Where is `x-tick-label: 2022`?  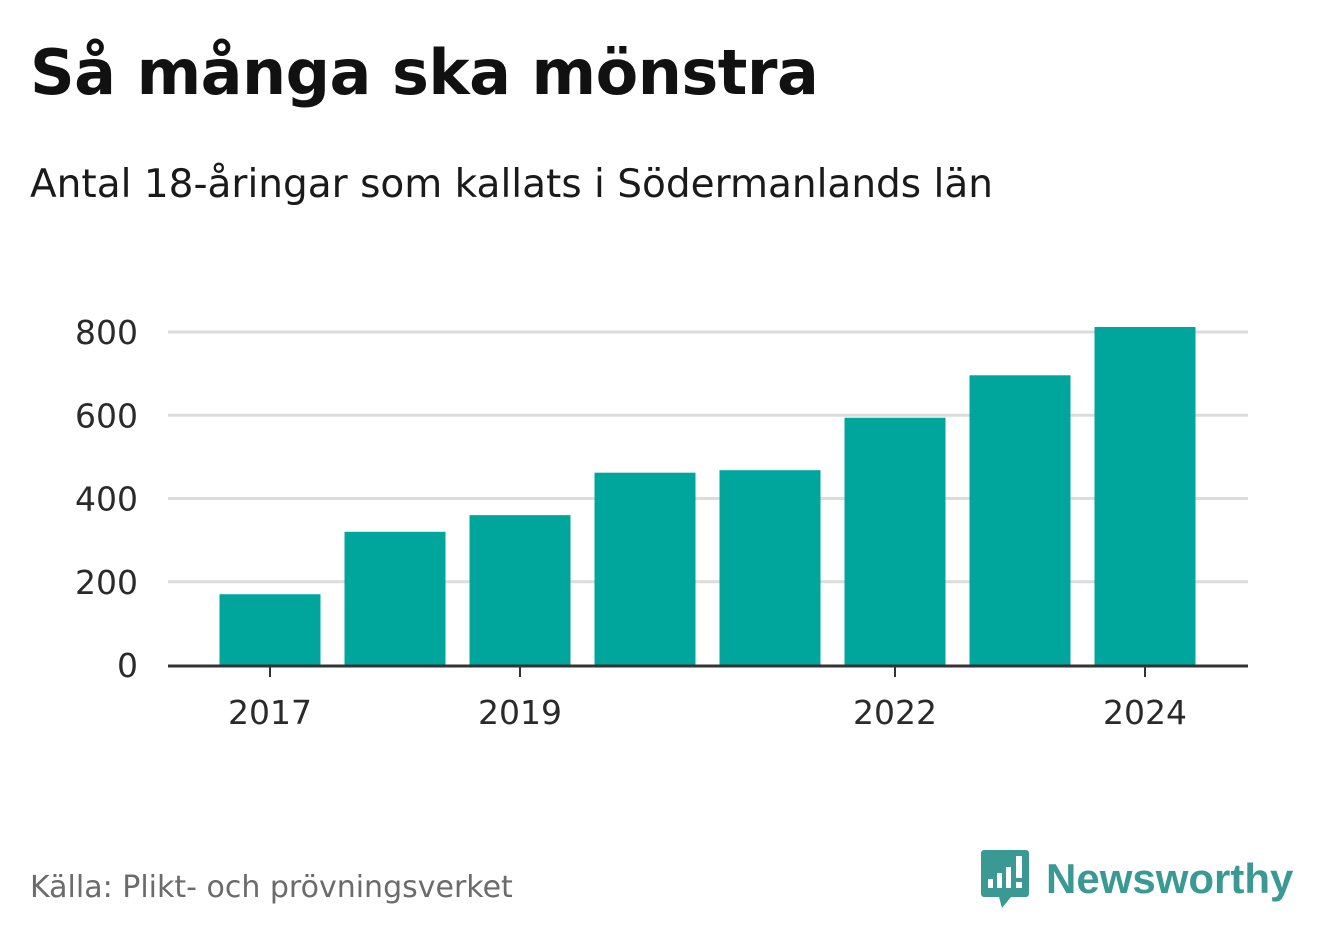
x-tick-label: 2022 is located at coordinates (895, 712).